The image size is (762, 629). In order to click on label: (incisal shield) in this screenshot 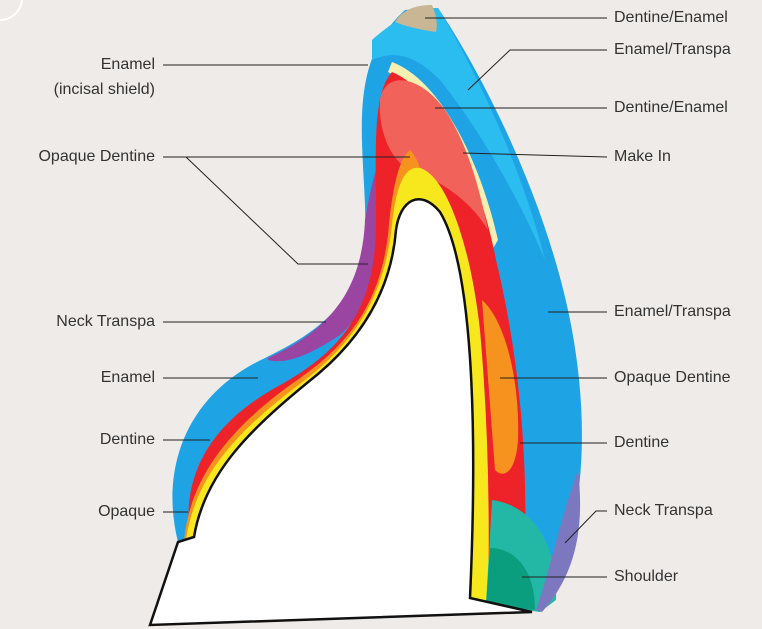, I will do `click(104, 89)`.